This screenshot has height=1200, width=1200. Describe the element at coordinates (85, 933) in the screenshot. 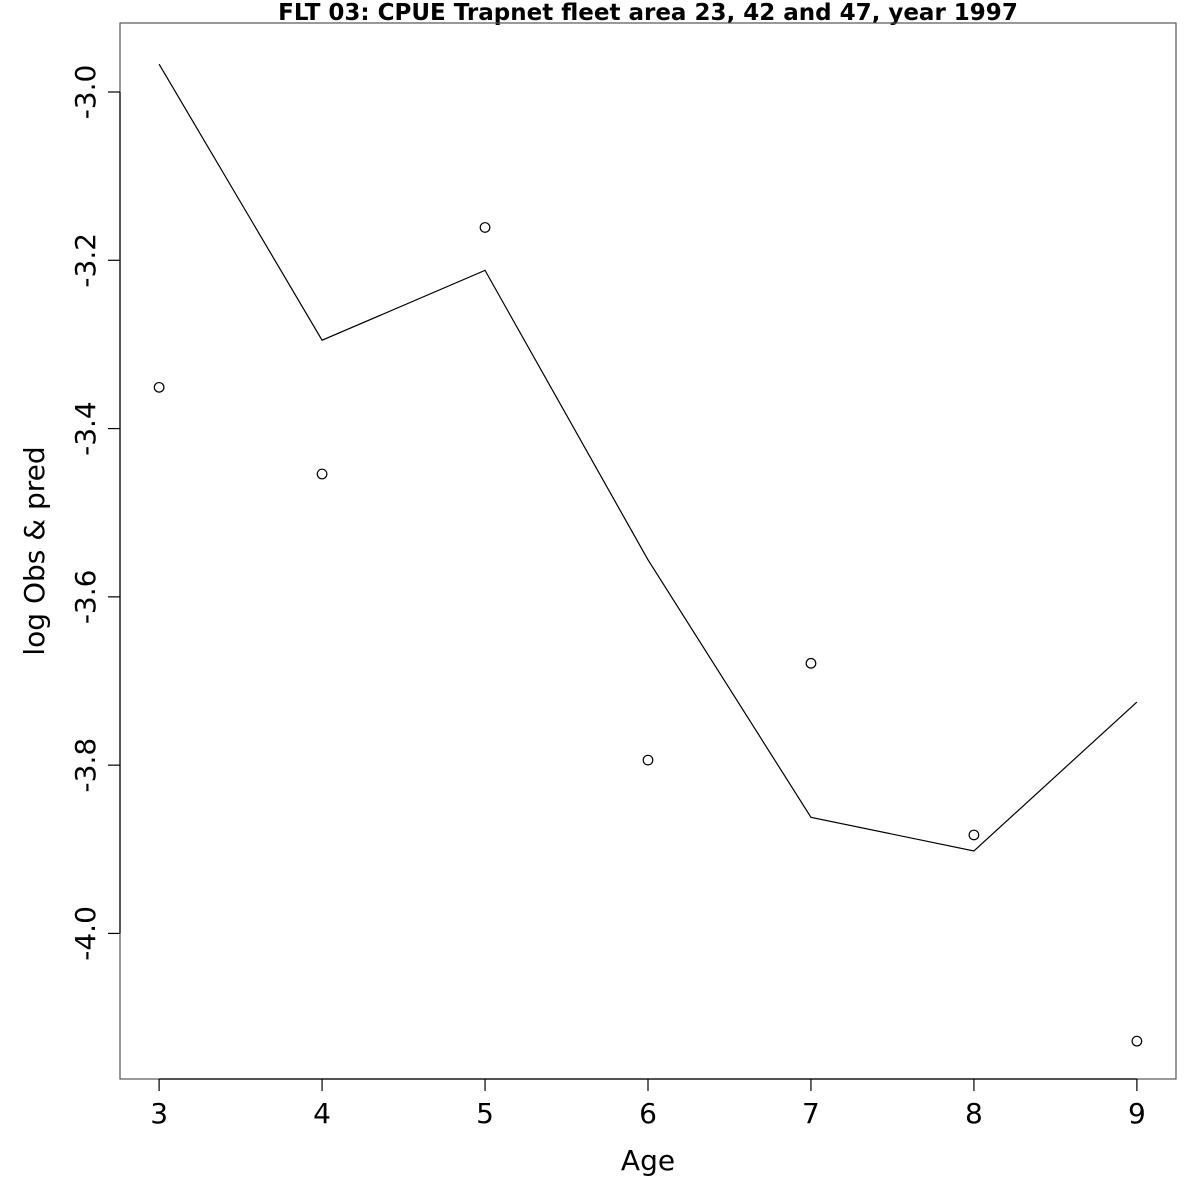

I see `y-tick-label-5: -4.0` at that location.